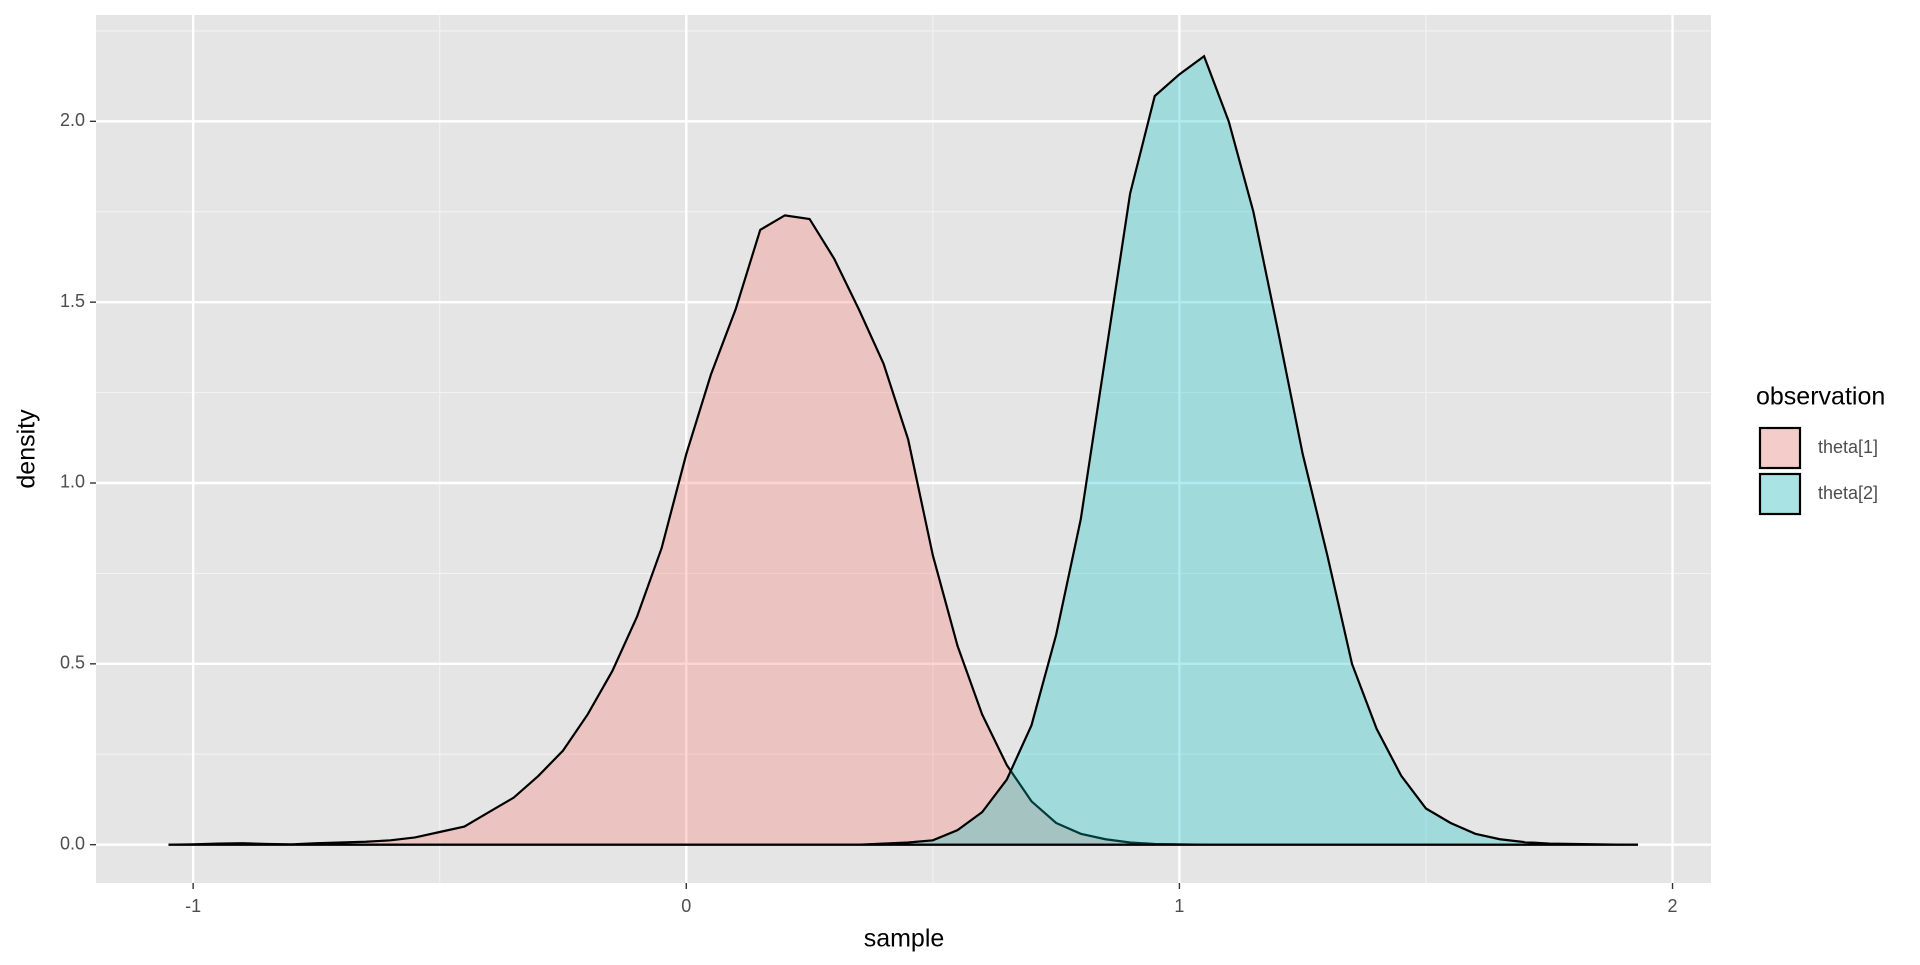 The image size is (1920, 965). What do you see at coordinates (1848, 447) in the screenshot?
I see `legend-label: theta[1]` at bounding box center [1848, 447].